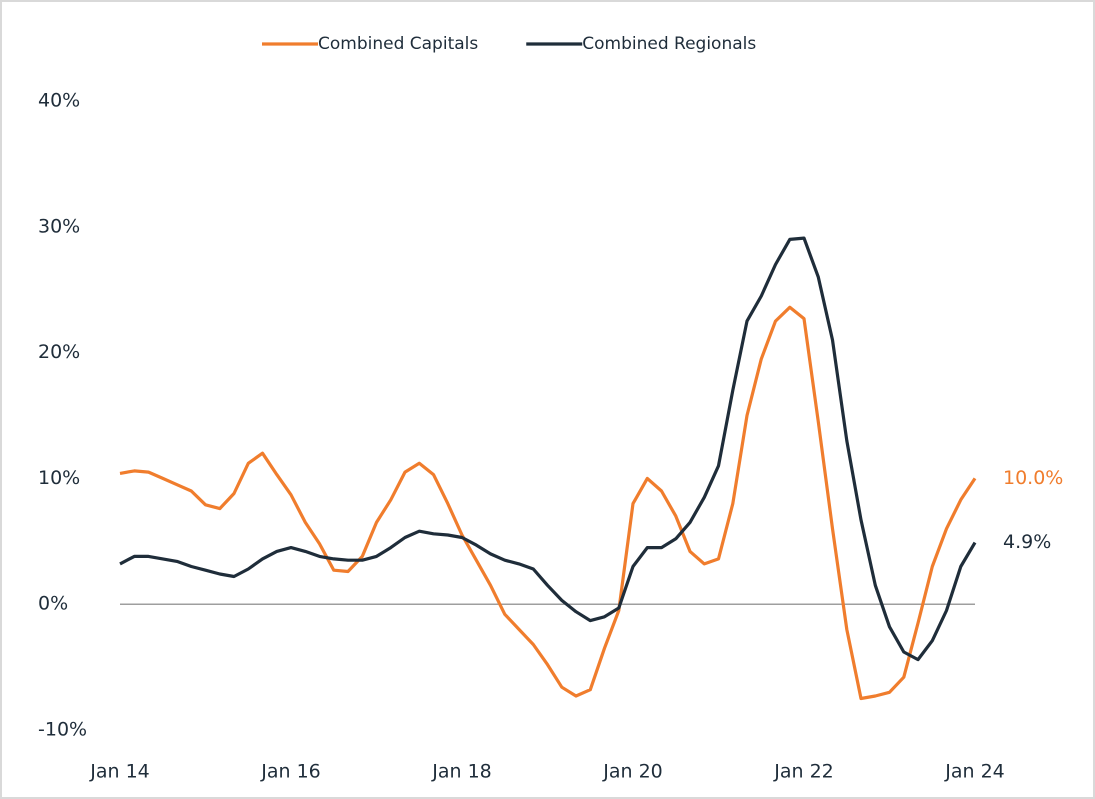 The image size is (1095, 799). I want to click on x-tick-label: Jan 22, so click(803, 772).